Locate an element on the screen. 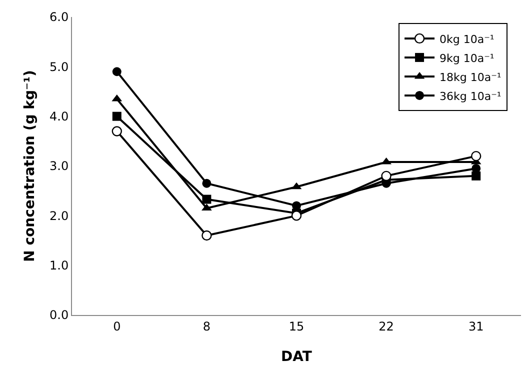 The width and height of the screenshot is (531, 365). legend-label: 0kg 10a⁻¹ is located at coordinates (467, 39).